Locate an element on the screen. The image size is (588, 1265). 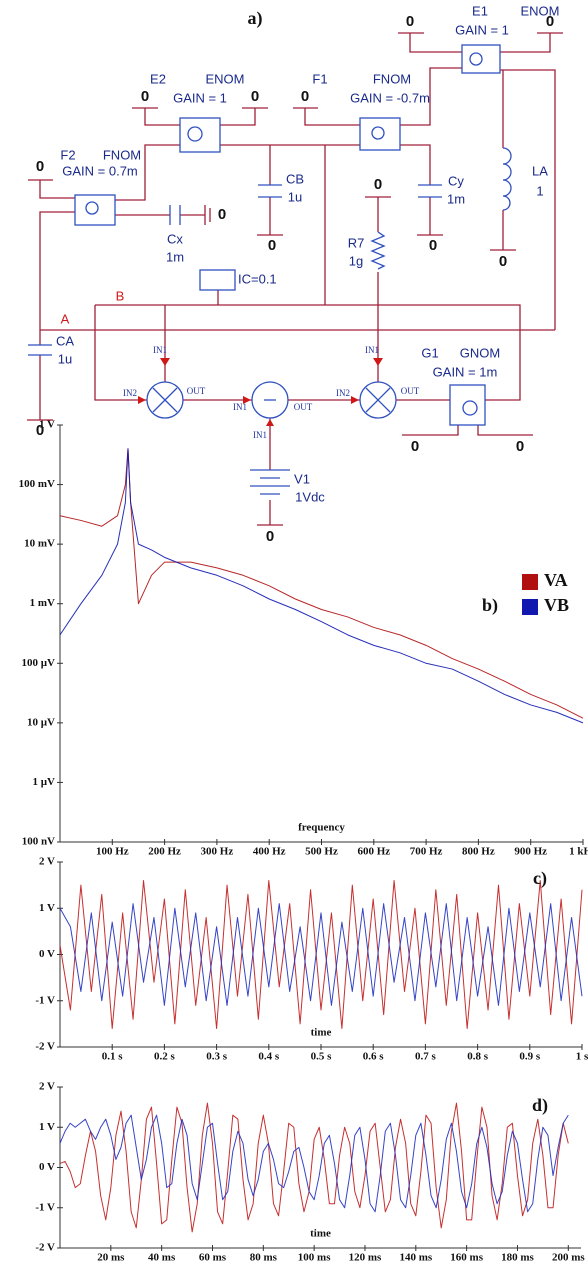
component-label: CA is located at coordinates (65, 340).